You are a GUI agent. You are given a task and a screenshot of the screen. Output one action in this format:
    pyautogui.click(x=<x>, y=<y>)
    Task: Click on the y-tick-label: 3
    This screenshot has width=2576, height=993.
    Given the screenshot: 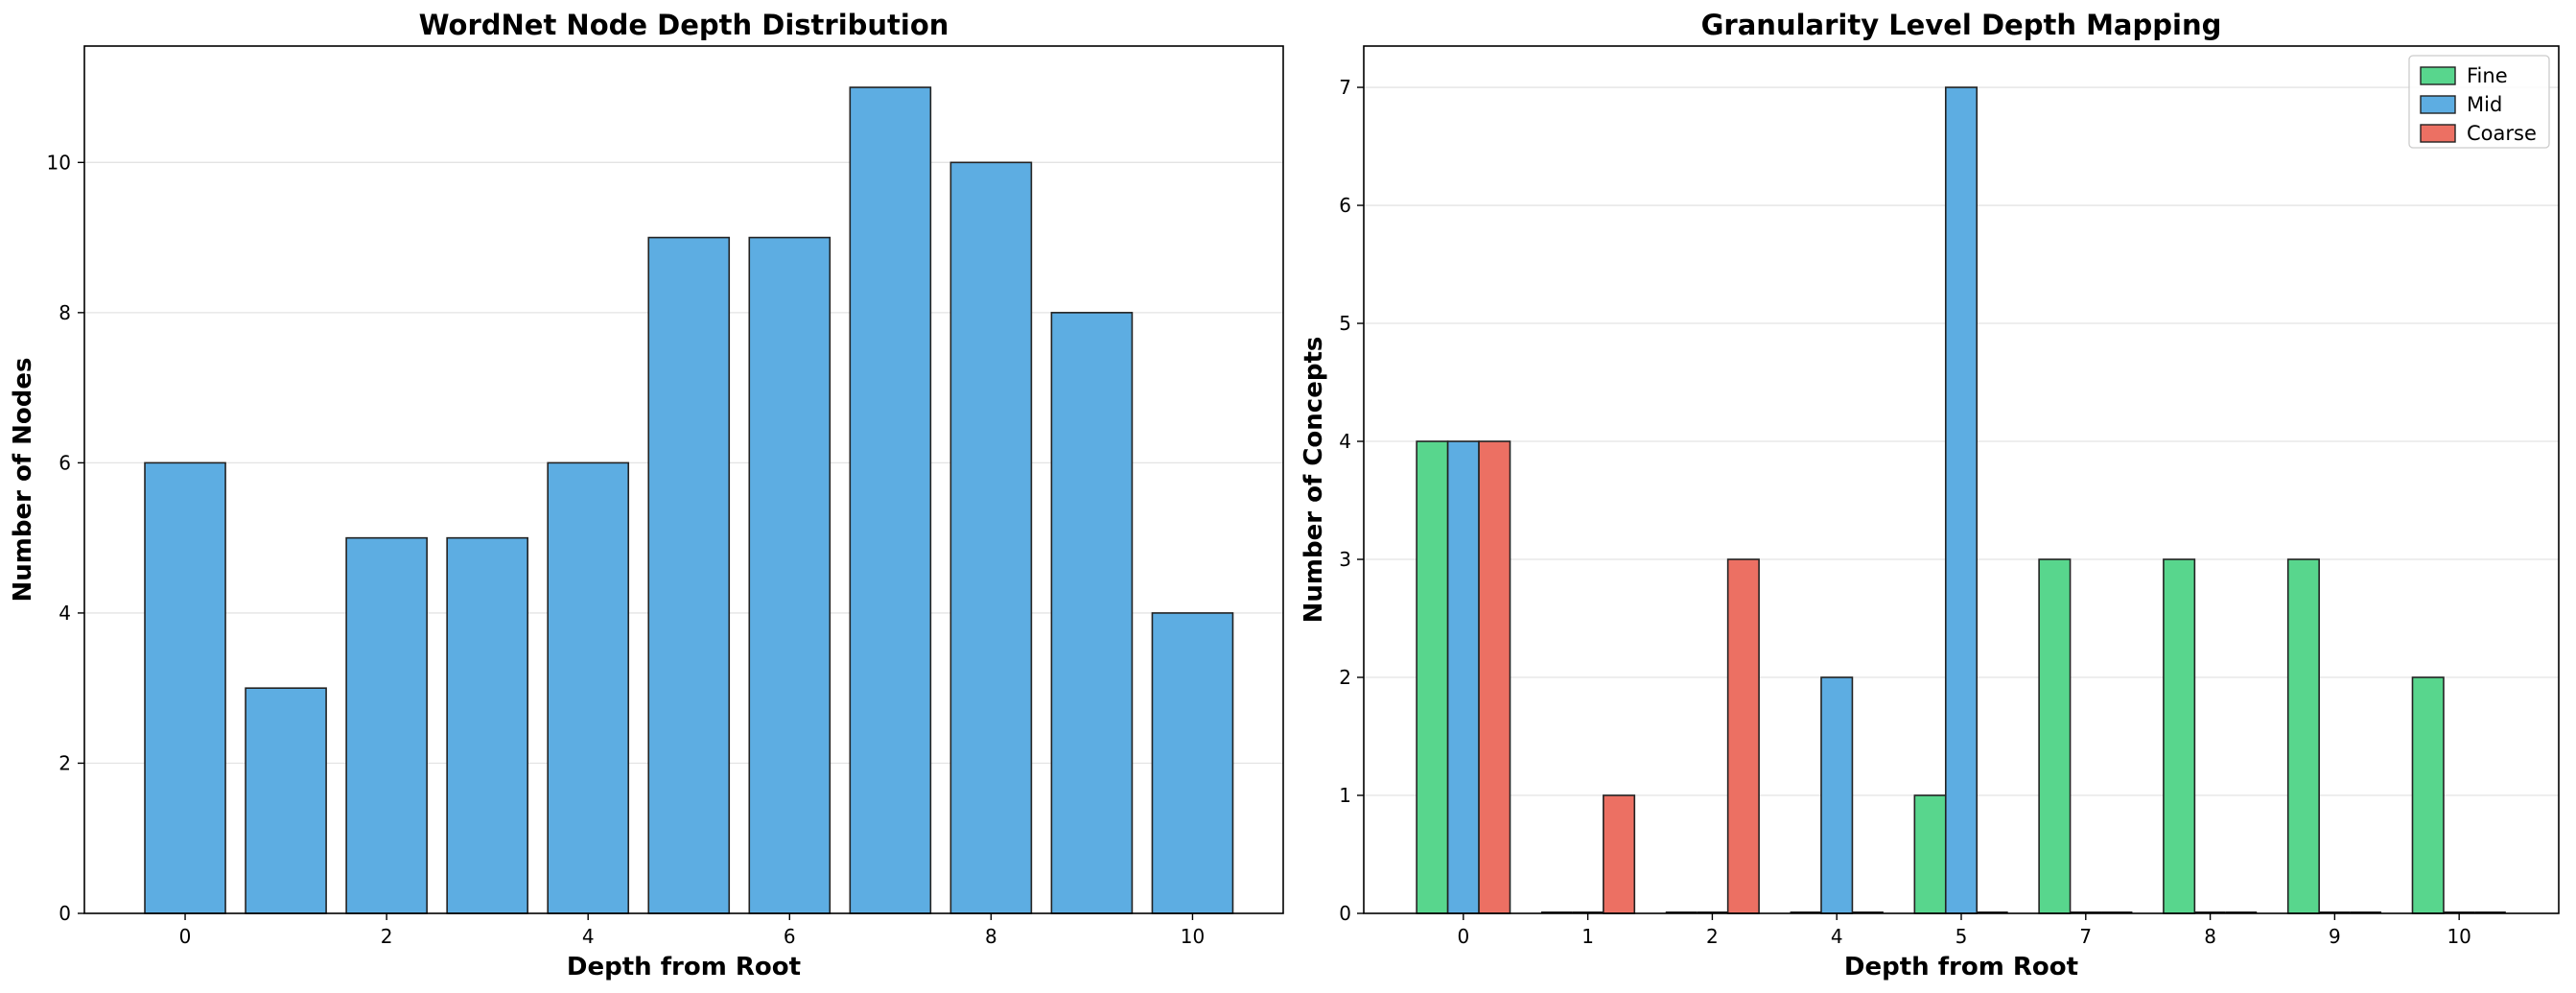 What is the action you would take?
    pyautogui.click(x=1345, y=559)
    